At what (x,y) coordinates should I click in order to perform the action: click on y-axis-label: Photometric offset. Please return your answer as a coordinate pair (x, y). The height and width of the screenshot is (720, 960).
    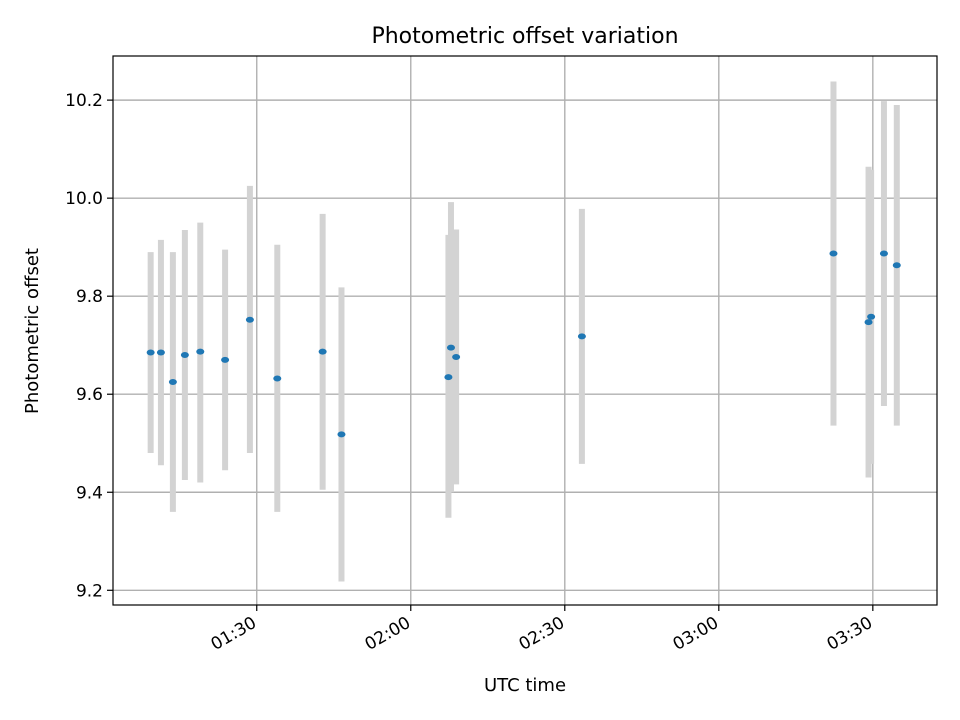
    Looking at the image, I should click on (32, 331).